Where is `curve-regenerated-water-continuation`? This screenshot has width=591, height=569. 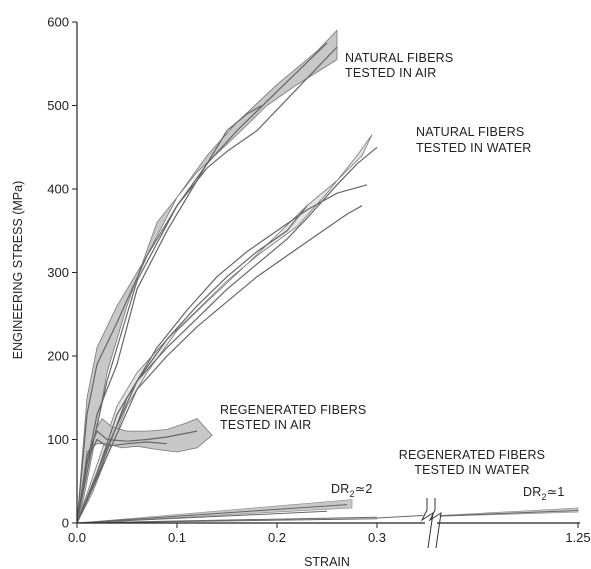 curve-regenerated-water-continuation is located at coordinates (400, 516).